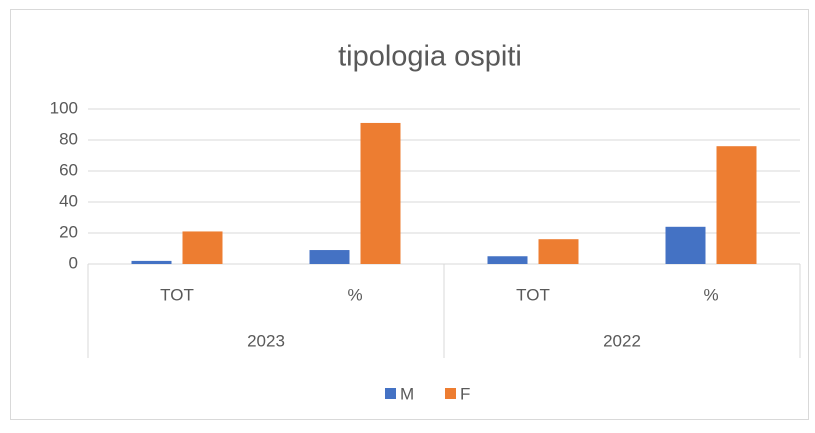 Image resolution: width=815 pixels, height=433 pixels. Describe the element at coordinates (266, 340) in the screenshot. I see `group-label: 2023` at that location.